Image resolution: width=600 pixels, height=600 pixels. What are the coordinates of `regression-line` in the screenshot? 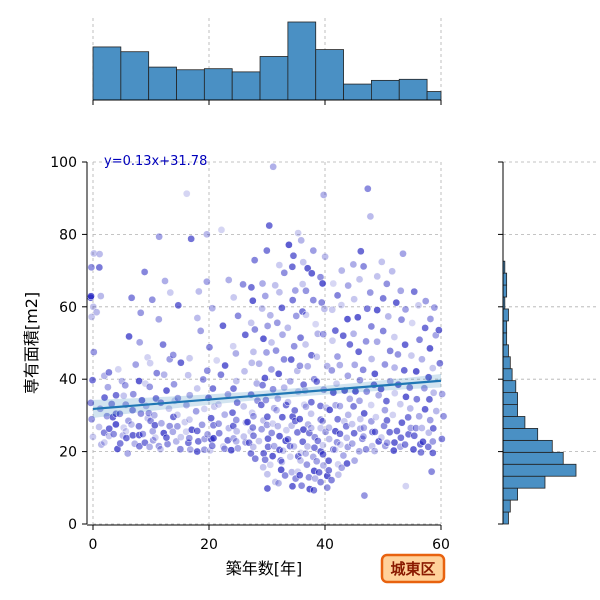 It's located at (267, 395).